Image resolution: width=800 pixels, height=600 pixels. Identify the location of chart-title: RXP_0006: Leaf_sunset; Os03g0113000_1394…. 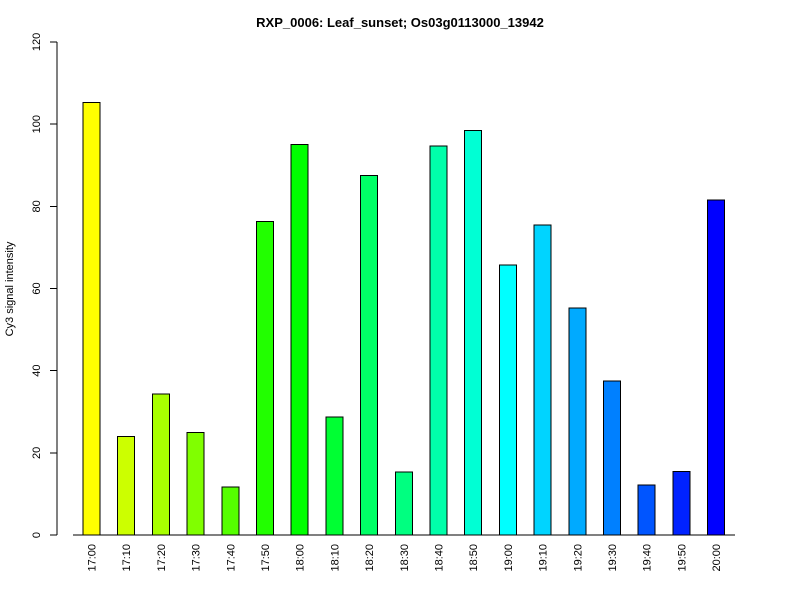
(400, 22).